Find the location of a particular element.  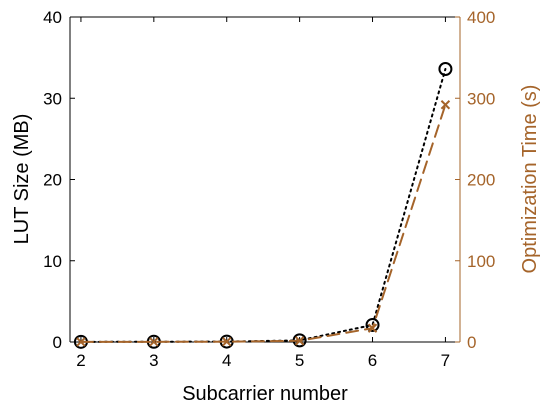

right-y-tick-label: 0 is located at coordinates (471, 342).